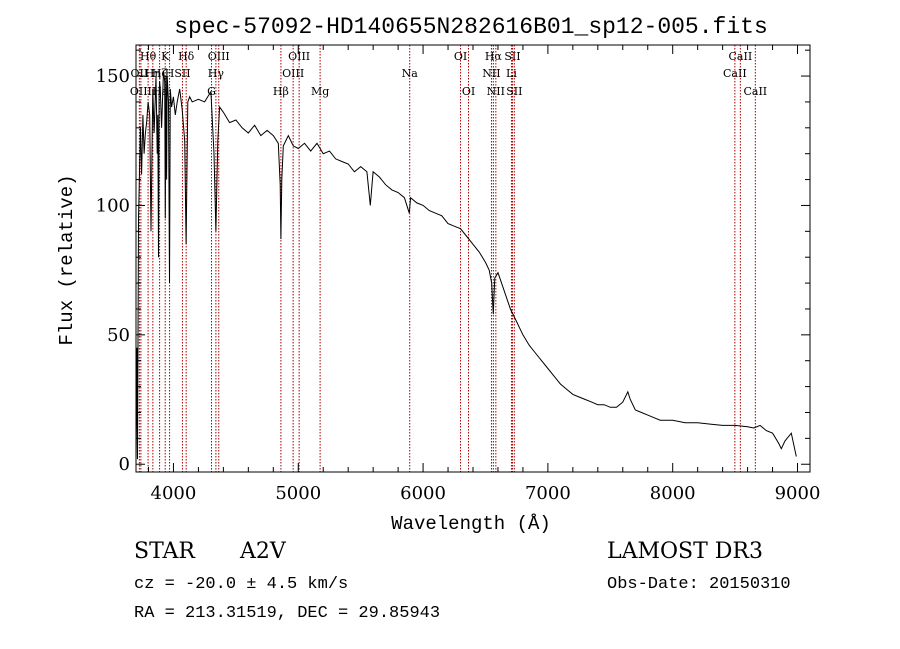 This screenshot has width=900, height=649. Describe the element at coordinates (241, 584) in the screenshot. I see `redshift-readout: cz = -20.0 ± 4.5 km/s` at that location.